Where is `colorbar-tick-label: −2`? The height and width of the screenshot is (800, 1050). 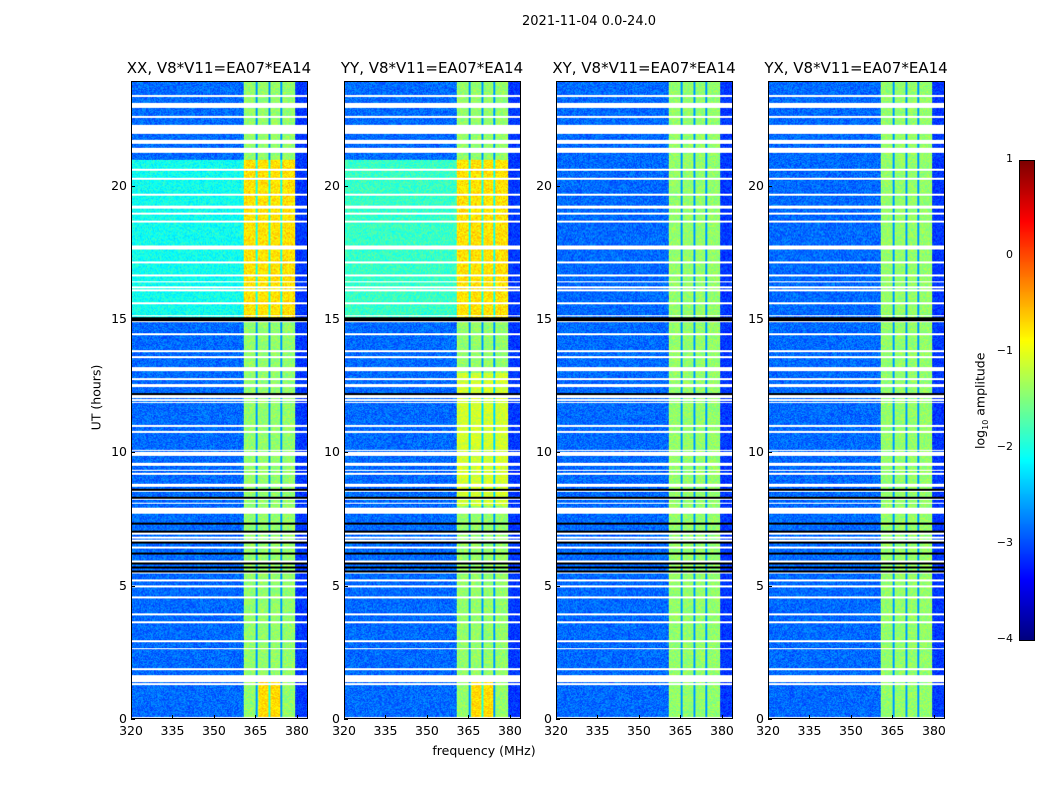
colorbar-tick-label: −2 is located at coordinates (1004, 446).